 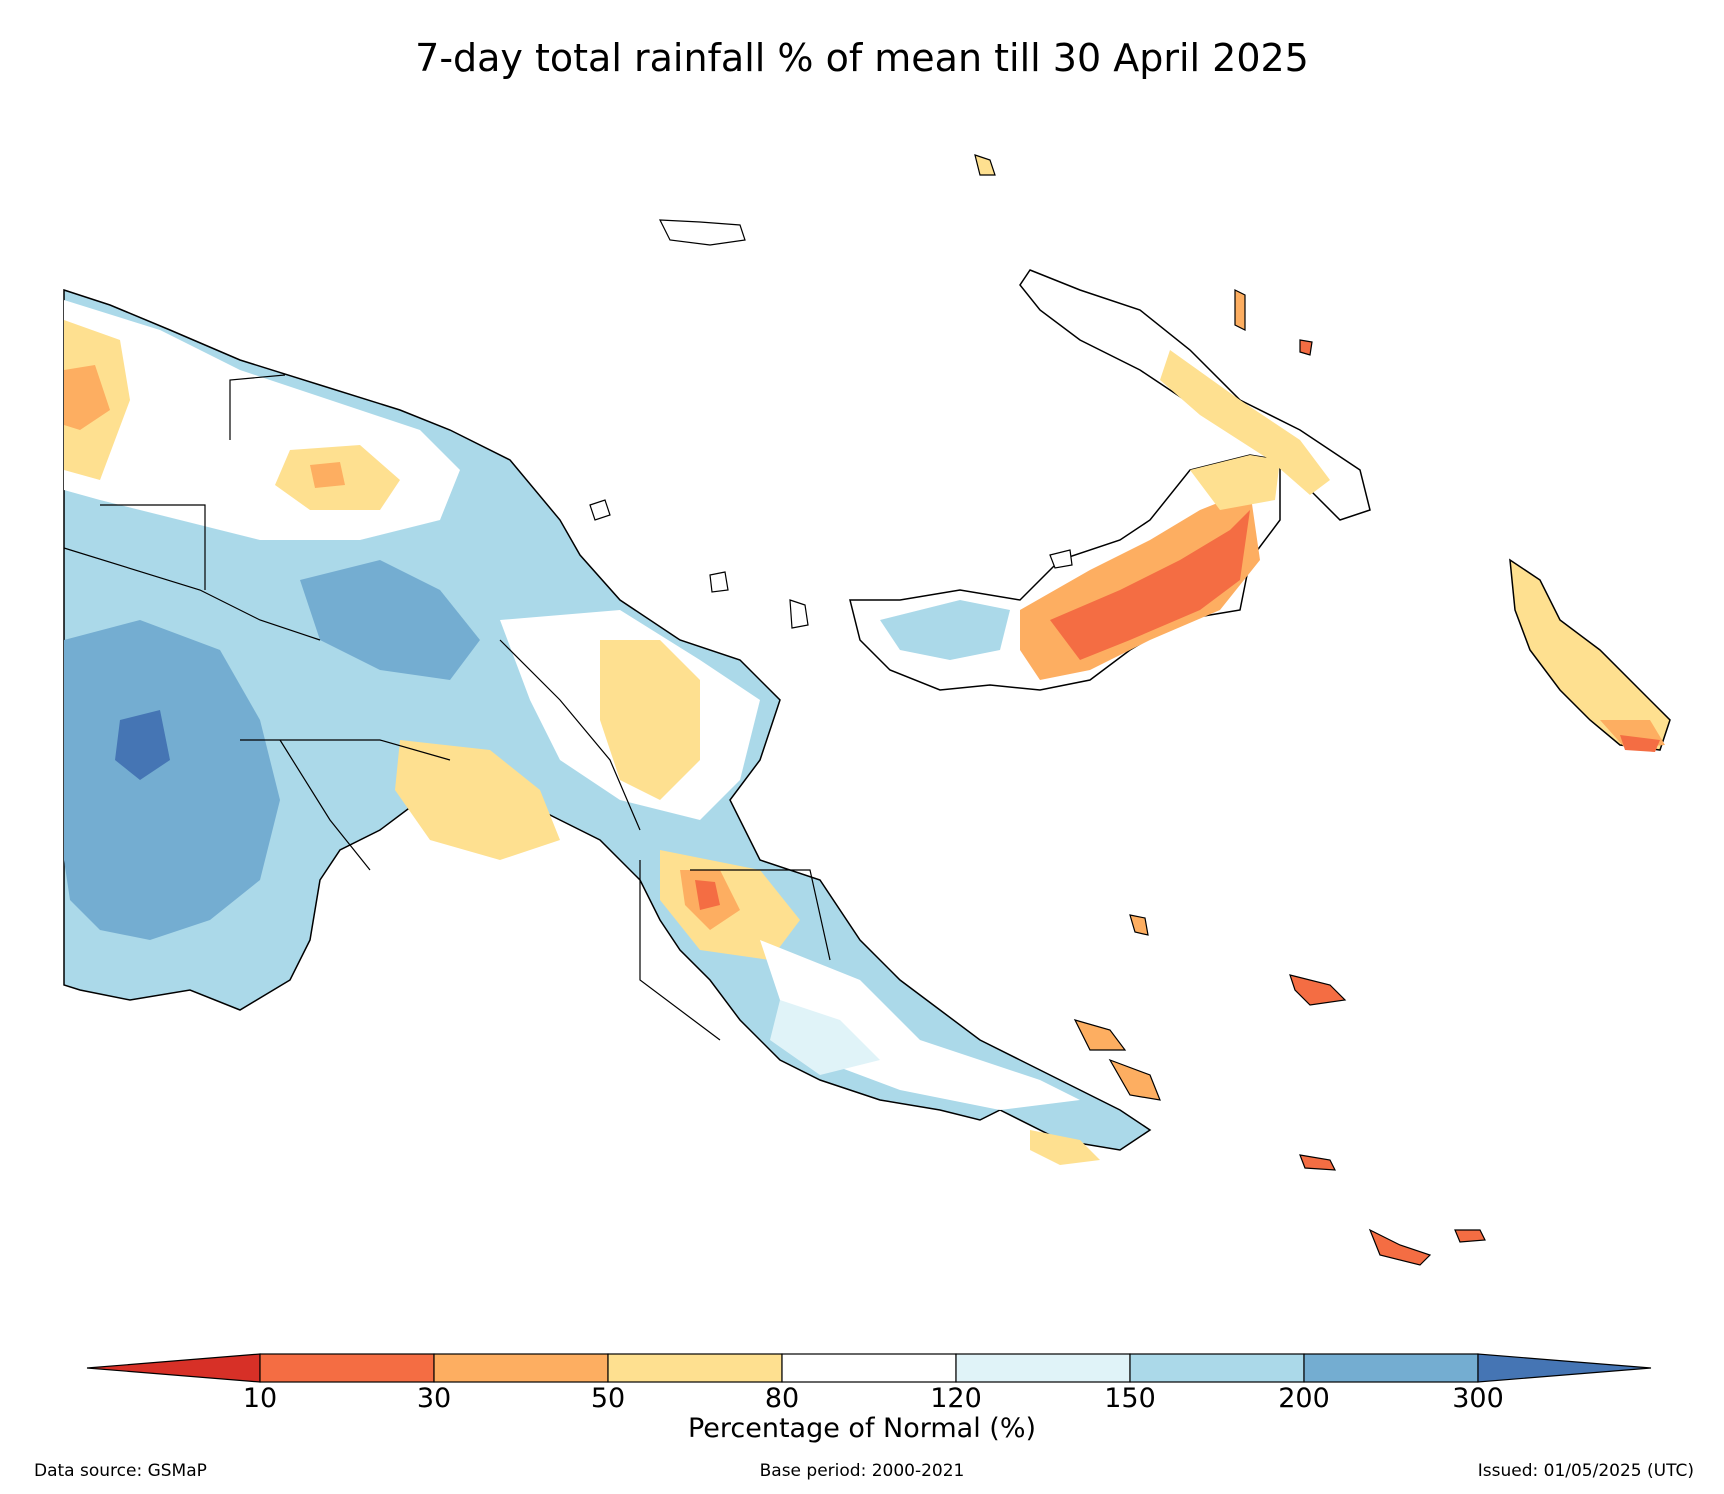 What do you see at coordinates (1150, 585) in the screenshot?
I see `new-britain-red` at bounding box center [1150, 585].